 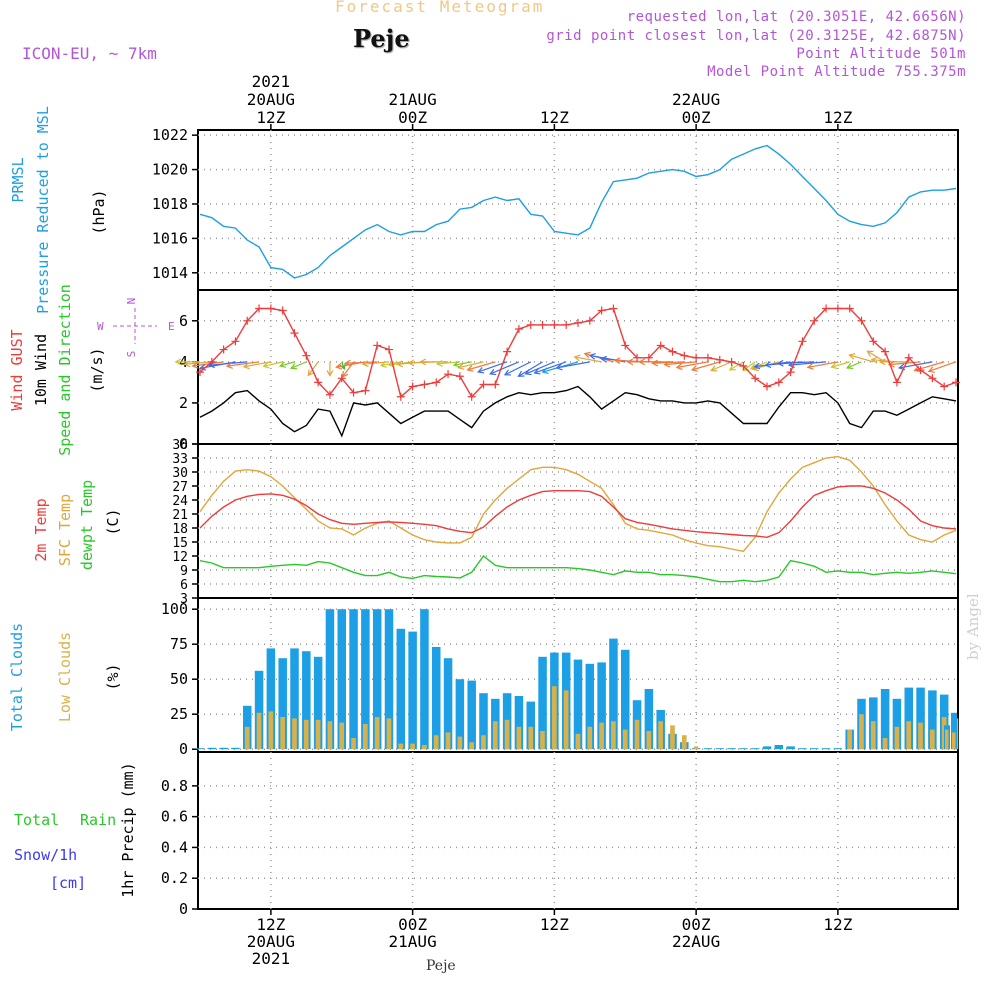 I want to click on temp-2m-line, so click(x=578, y=512).